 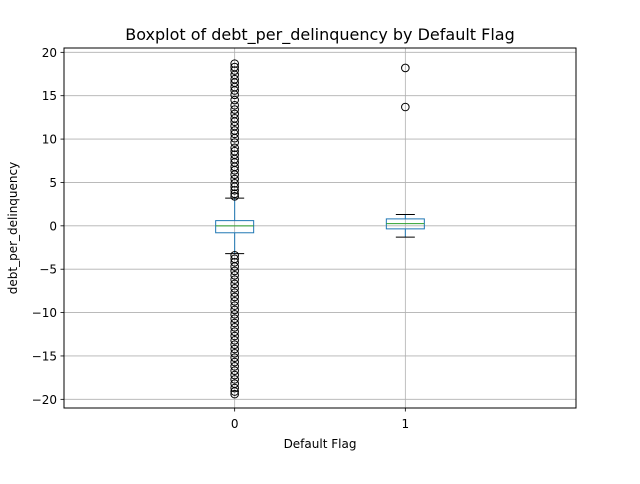 What do you see at coordinates (53, 226) in the screenshot?
I see `y-tick-label: 0` at bounding box center [53, 226].